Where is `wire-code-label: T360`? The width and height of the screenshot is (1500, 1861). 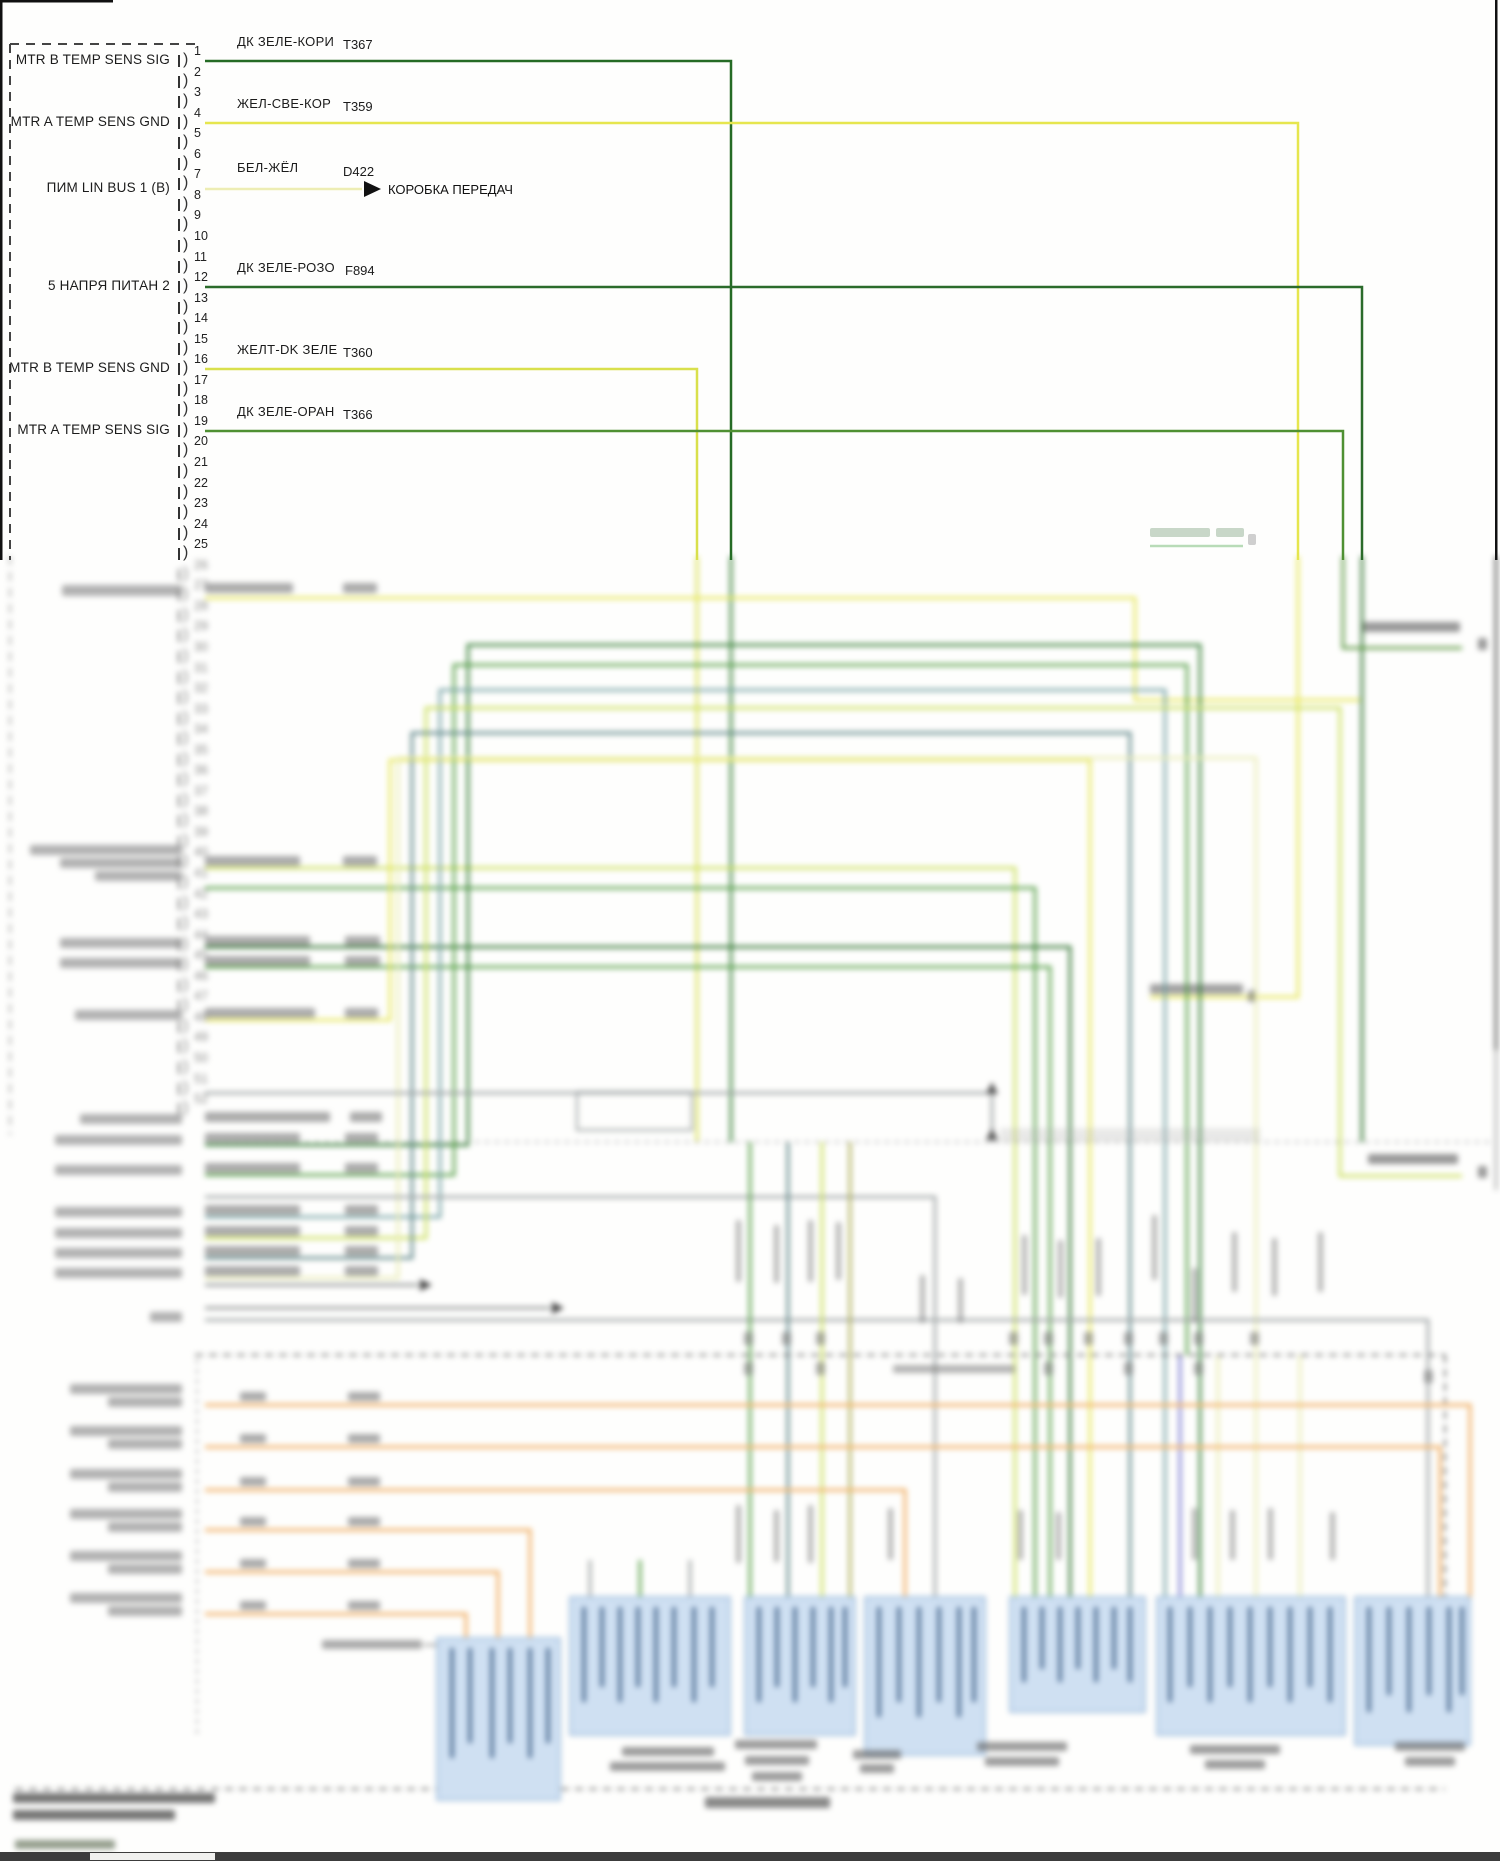 wire-code-label: T360 is located at coordinates (358, 352).